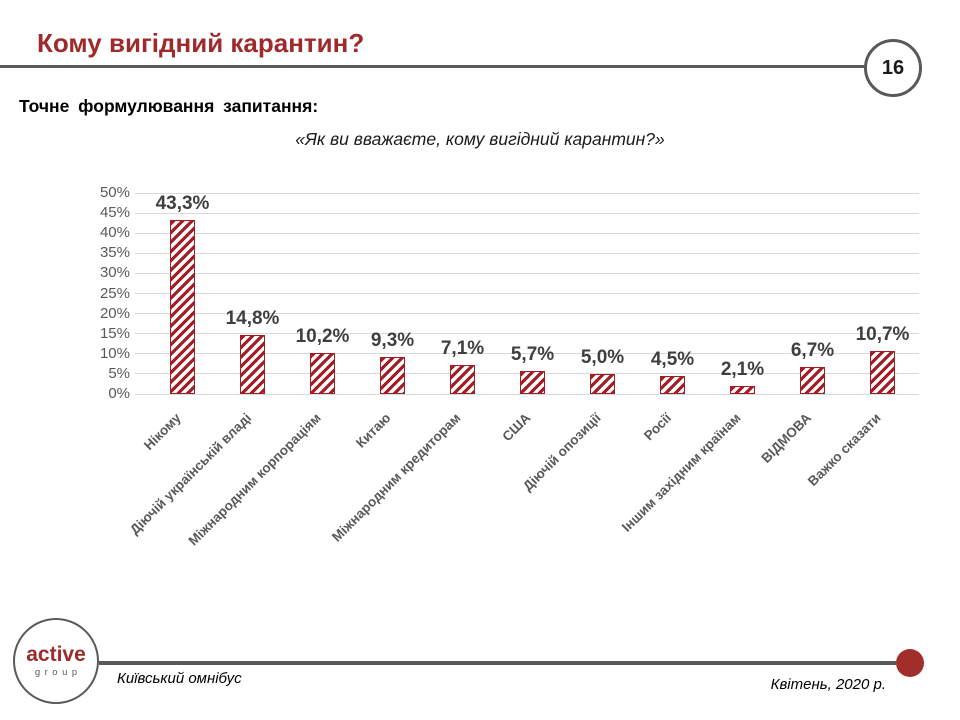  I want to click on x-axis-category-label: Міжнародним кредиторам, so click(396, 477).